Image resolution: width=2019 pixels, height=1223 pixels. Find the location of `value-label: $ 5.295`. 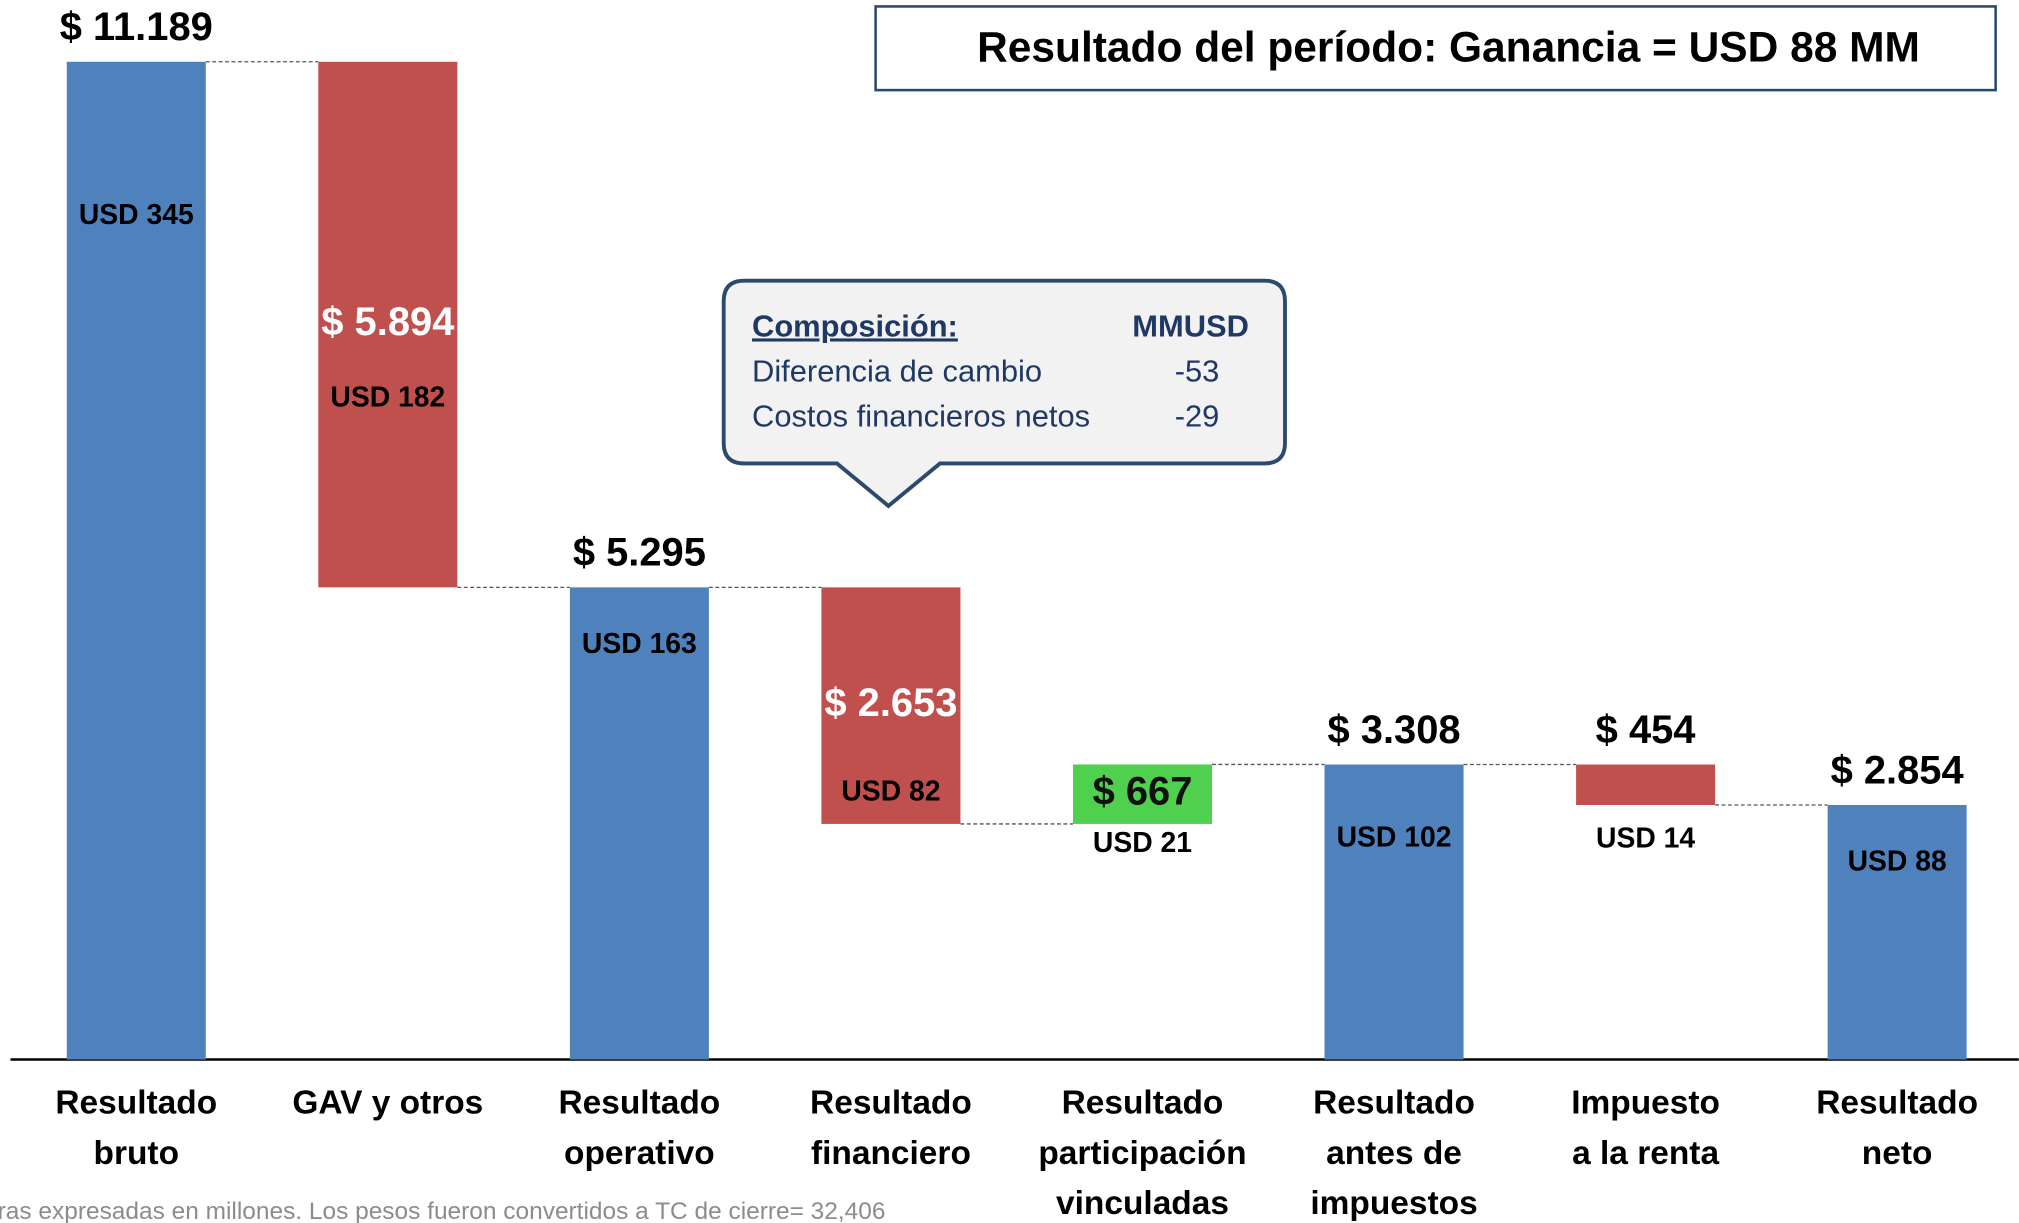

value-label: $ 5.295 is located at coordinates (639, 553).